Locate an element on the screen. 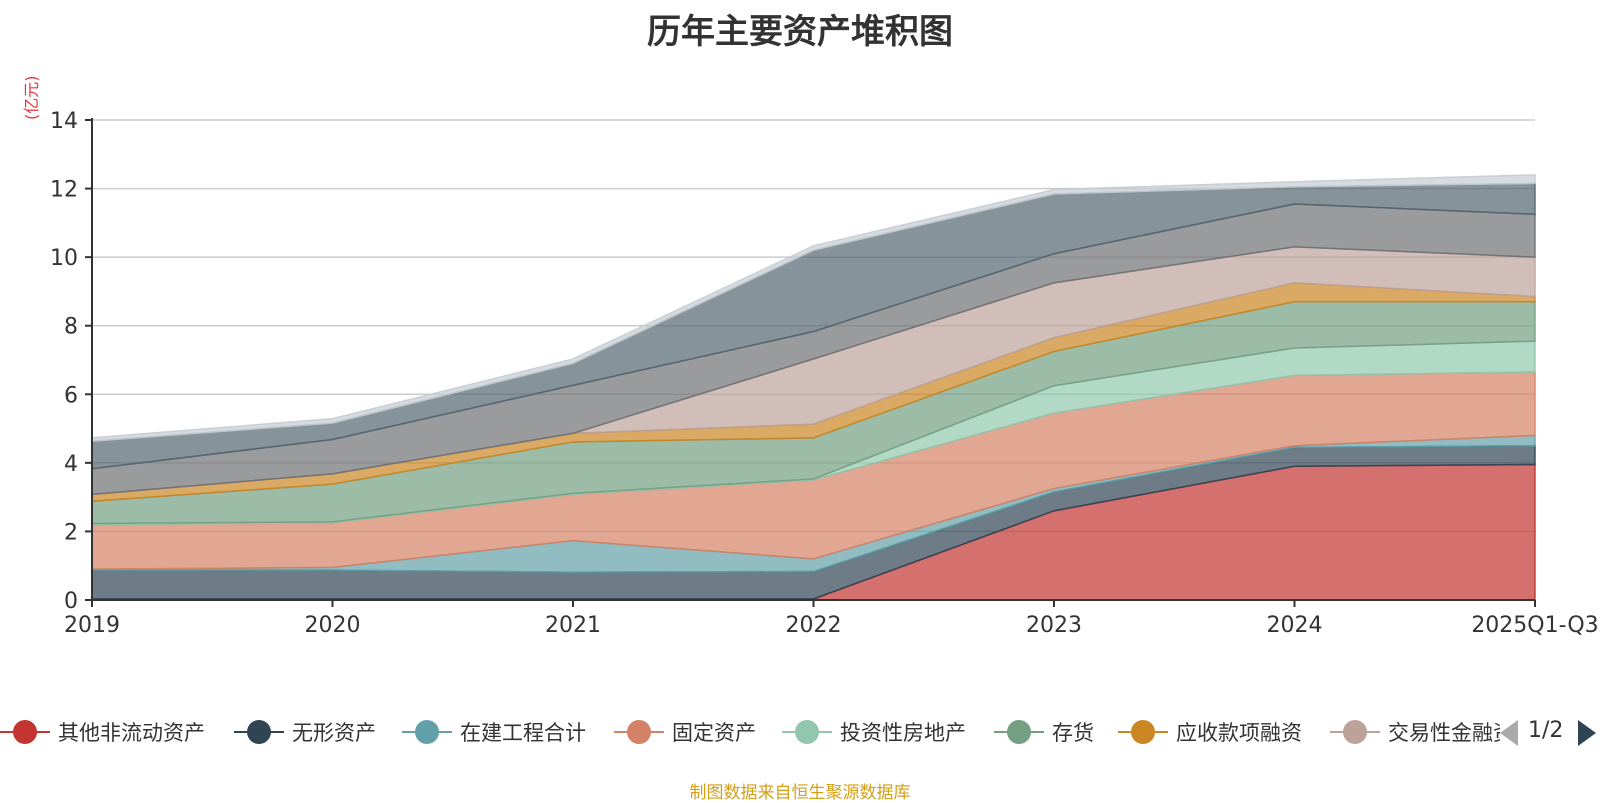 The width and height of the screenshot is (1600, 803). y-tick-label: 6 is located at coordinates (71, 395).